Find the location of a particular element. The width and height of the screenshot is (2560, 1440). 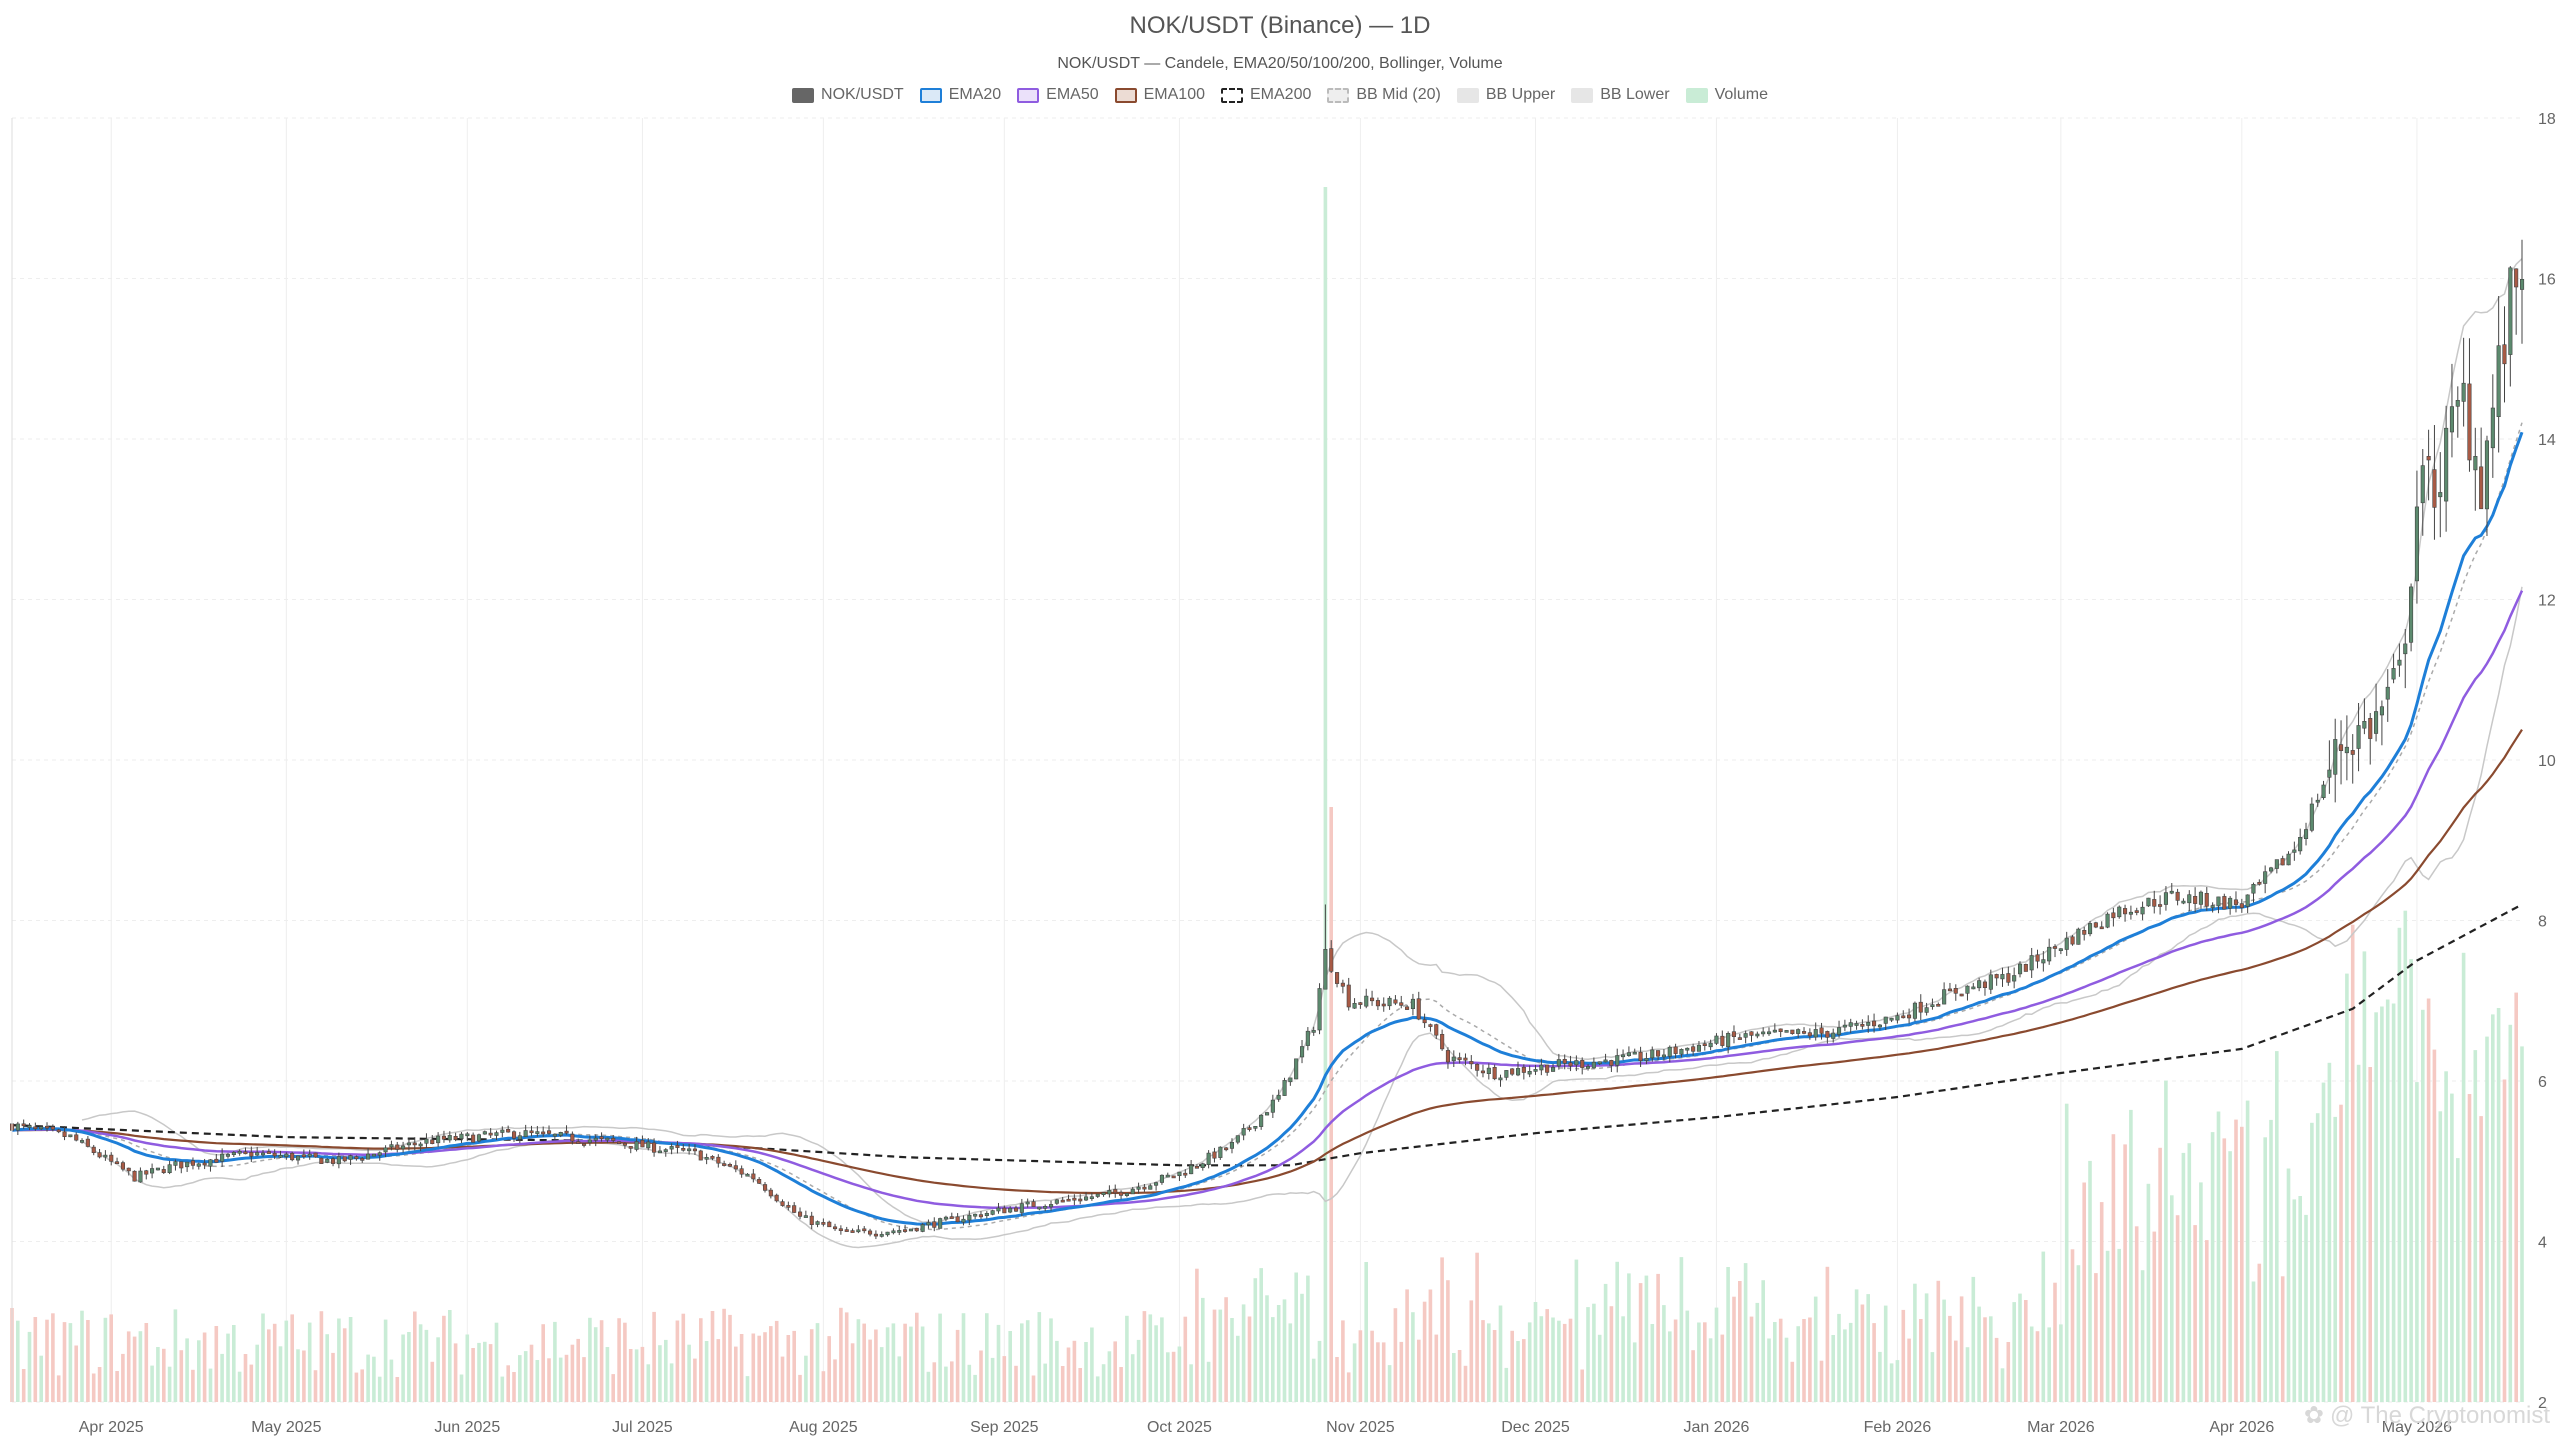

legend-item-ema200: EMA200 is located at coordinates (1266, 95).